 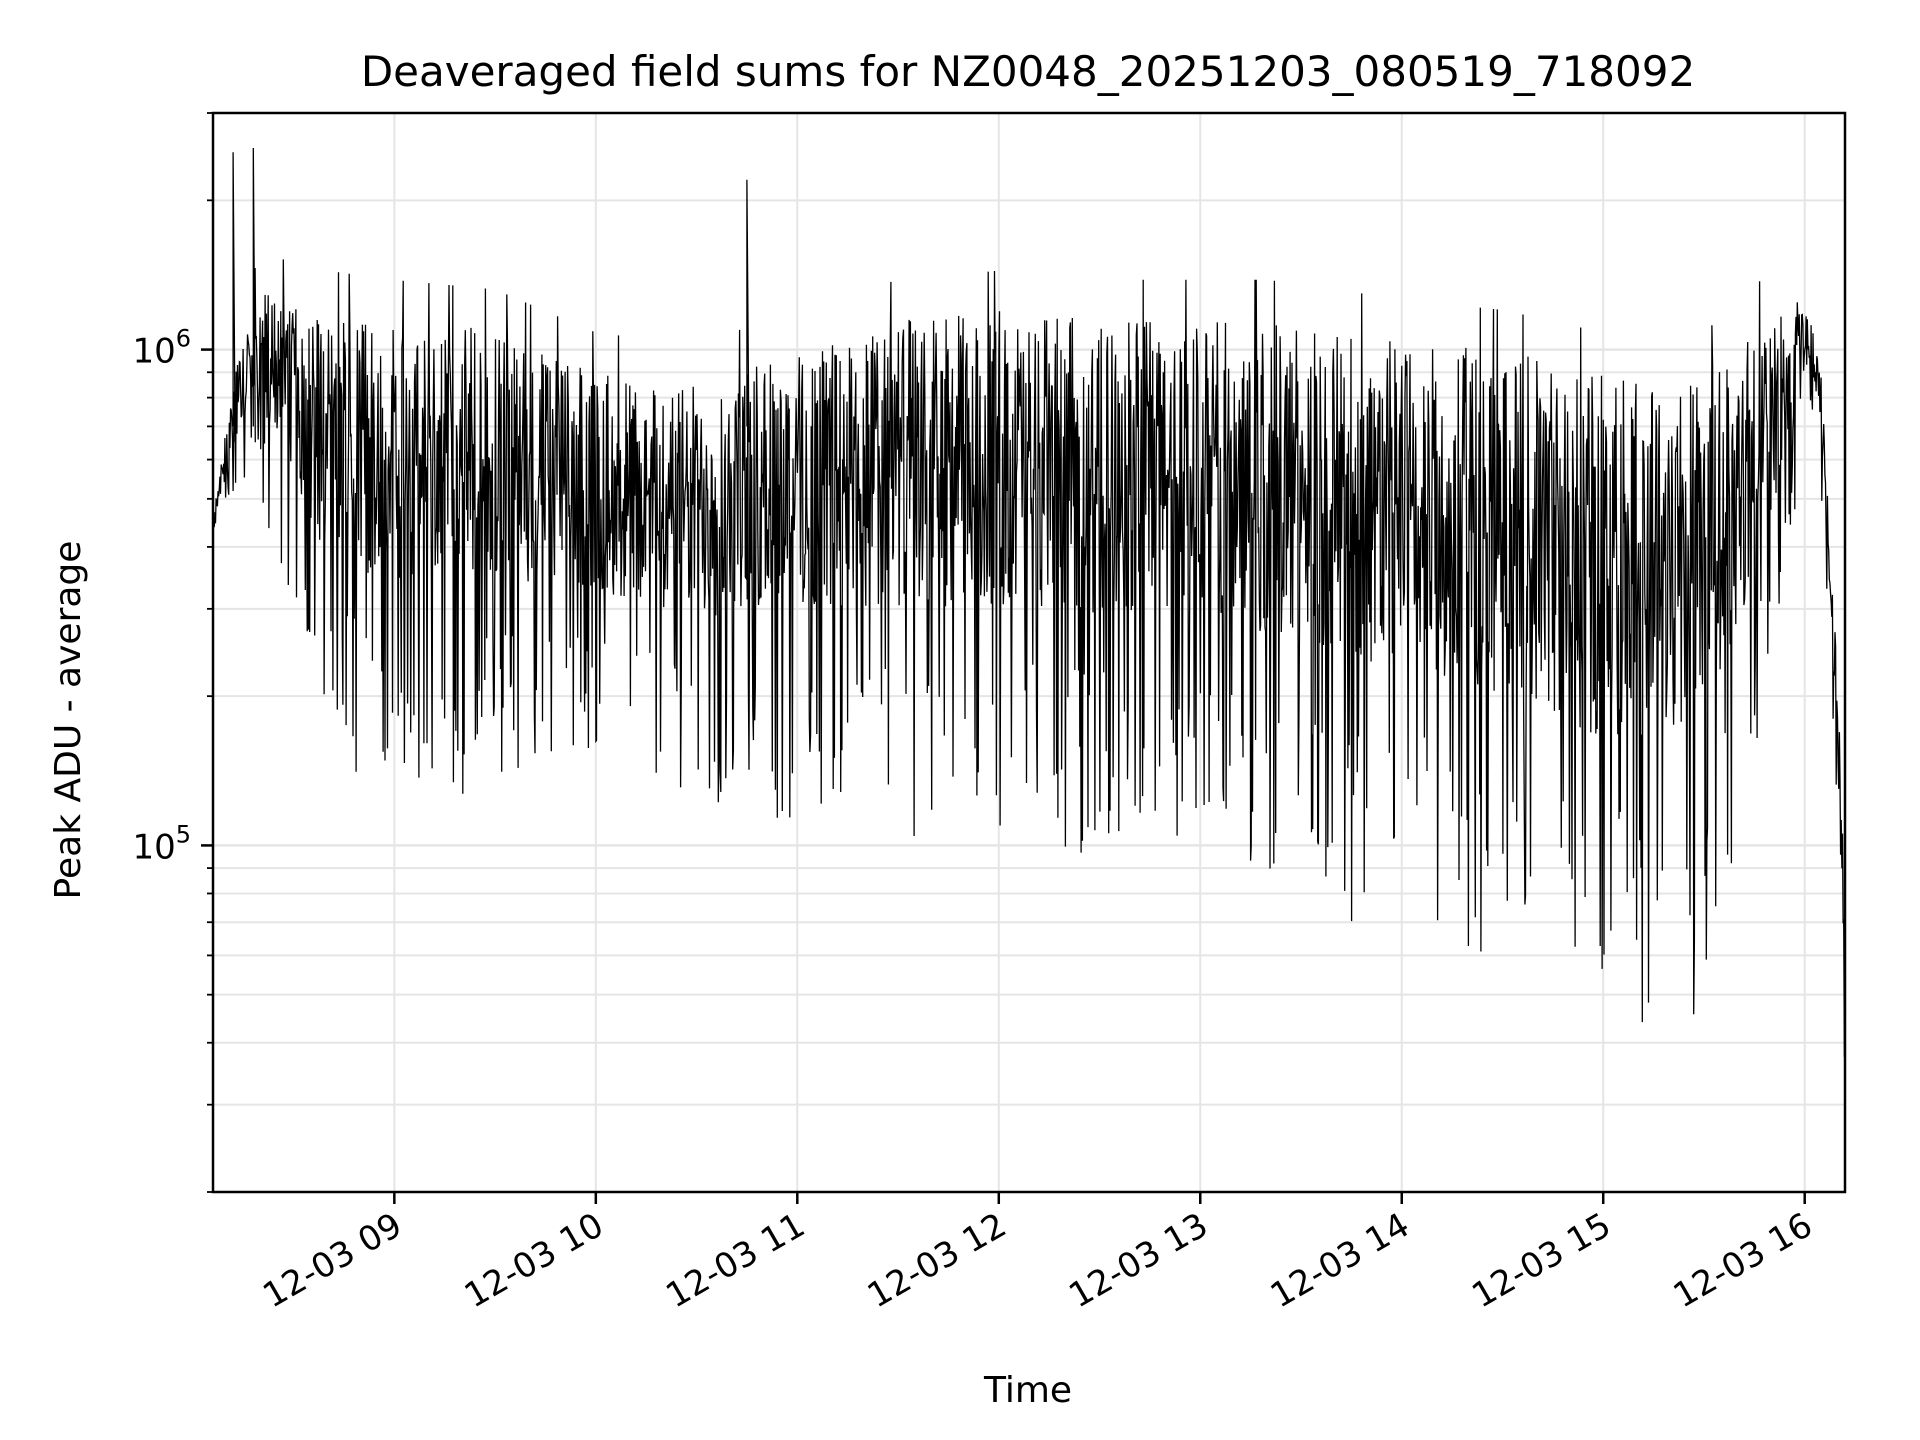 I want to click on x-tick-label: 12-03 14, so click(x=1340, y=1260).